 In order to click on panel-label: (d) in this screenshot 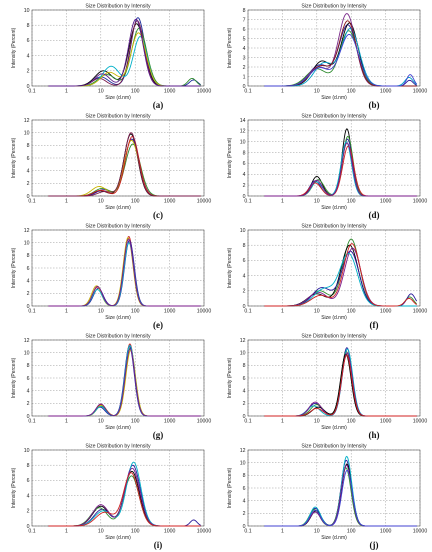, I will do `click(374, 215)`.